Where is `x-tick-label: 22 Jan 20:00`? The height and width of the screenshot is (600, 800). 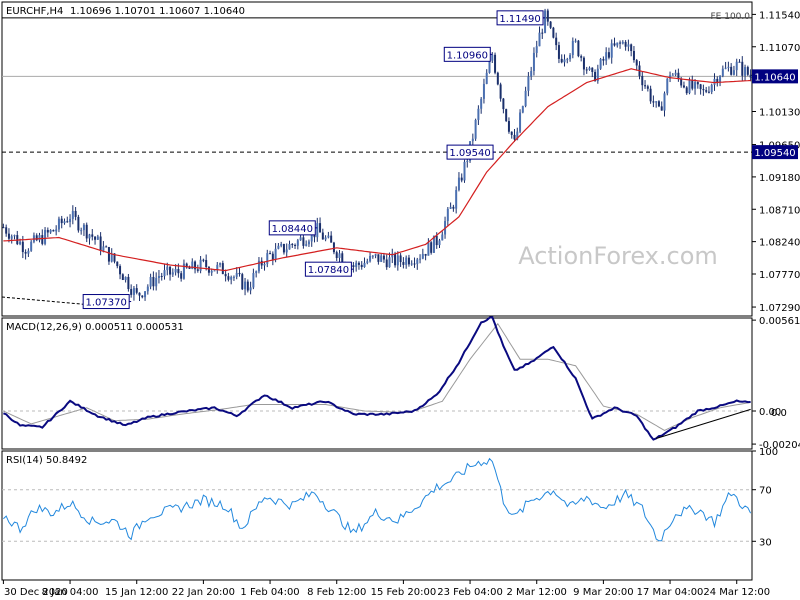
x-tick-label: 22 Jan 20:00 is located at coordinates (203, 592).